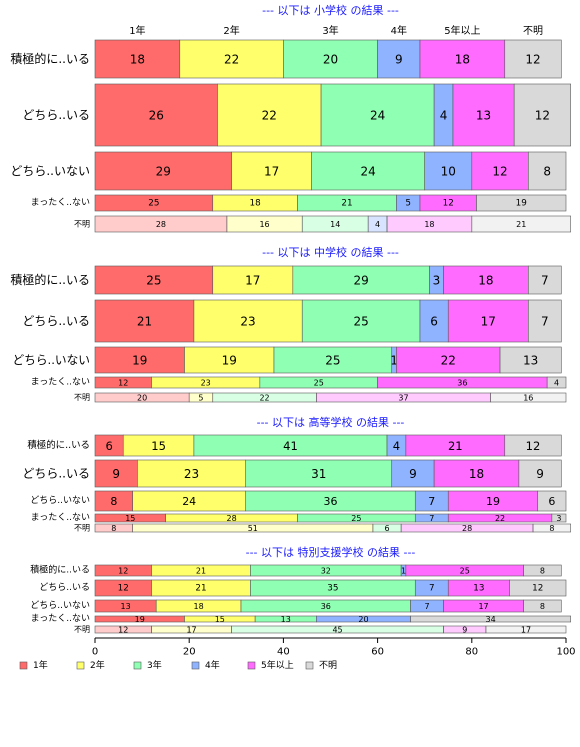  Describe the element at coordinates (264, 224) in the screenshot. I see `data-label: 16` at that location.